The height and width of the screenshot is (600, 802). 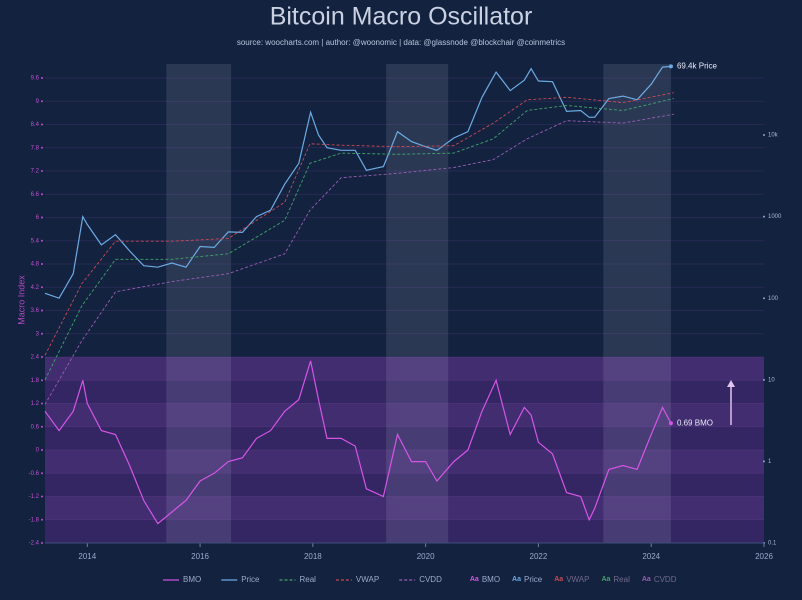 I want to click on legend-label-toggle: Aa BMO, so click(x=485, y=579).